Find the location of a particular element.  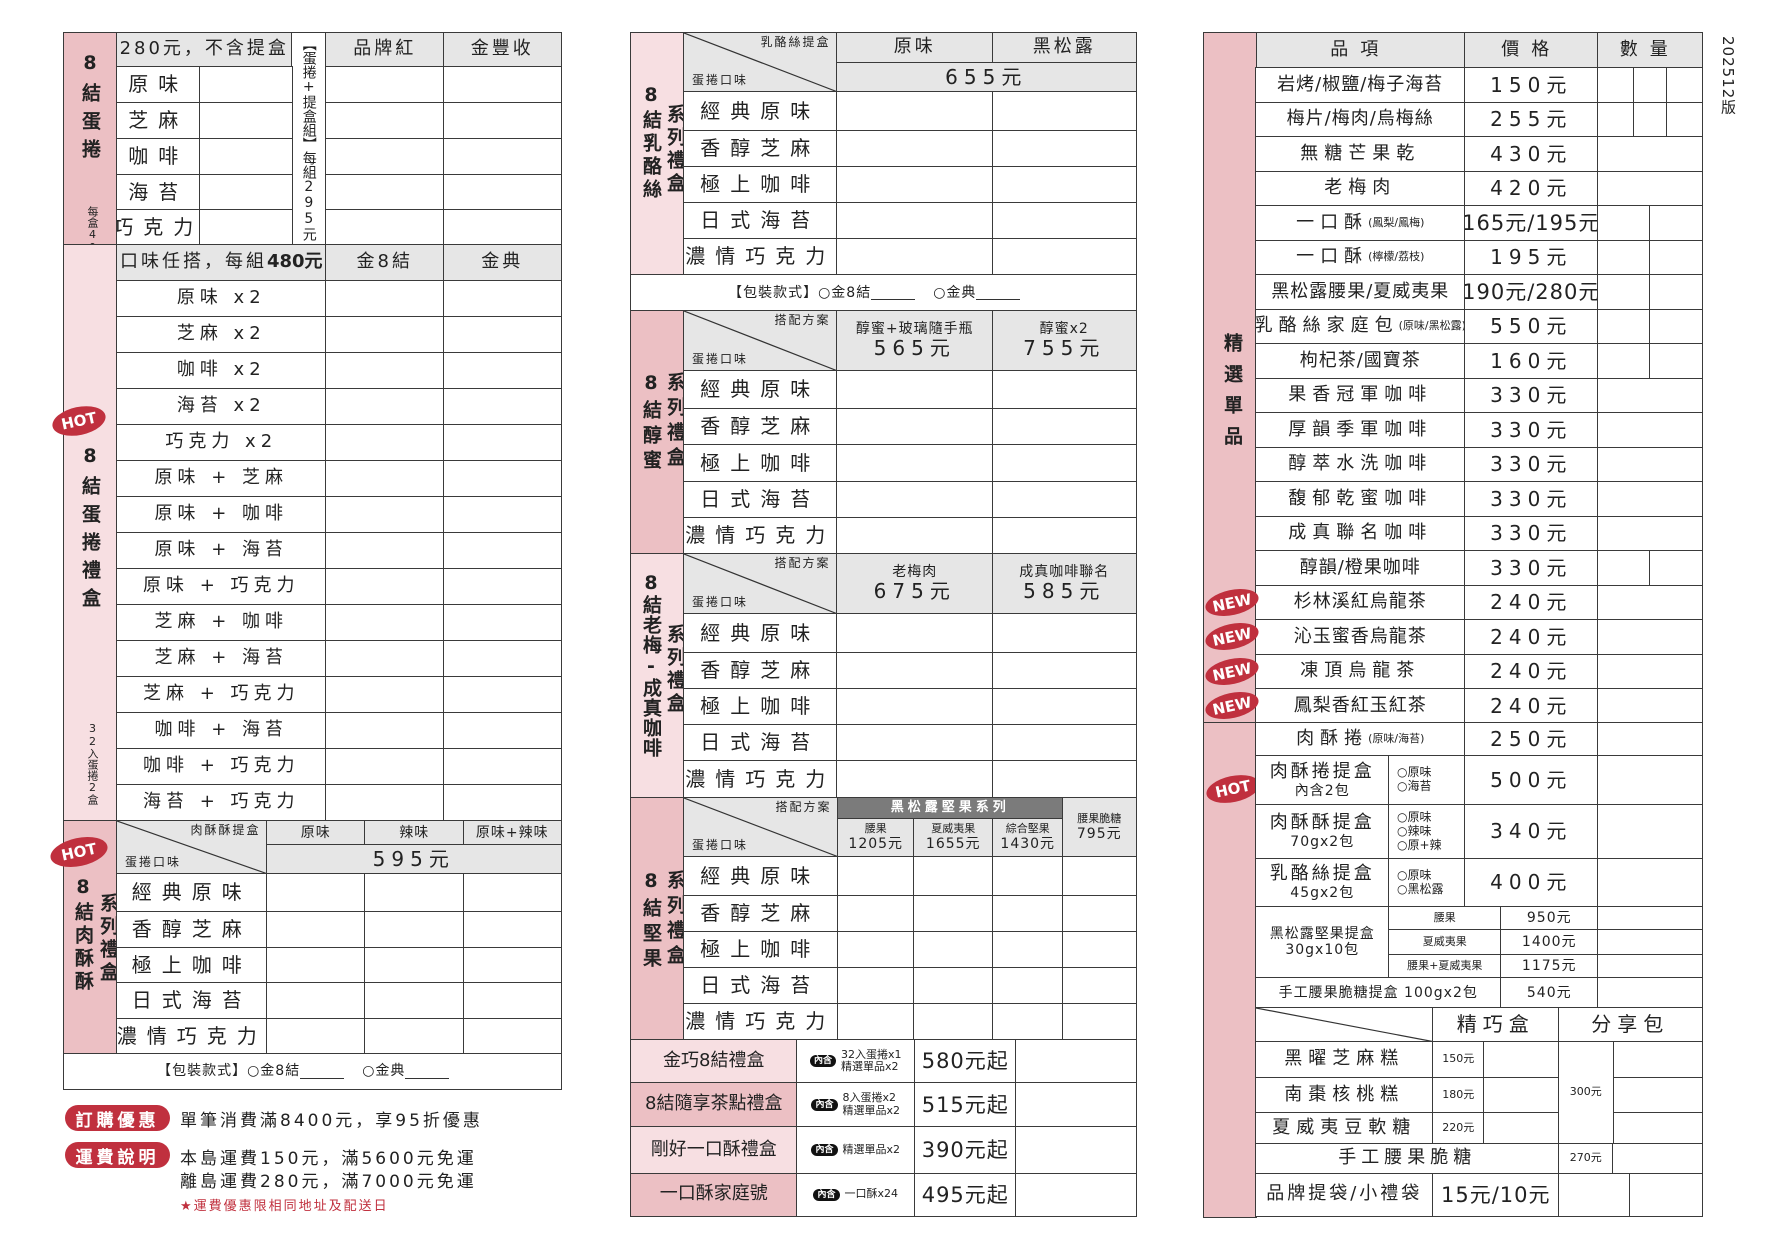

flavor-option-radio: ○原+辣 is located at coordinates (1419, 844).